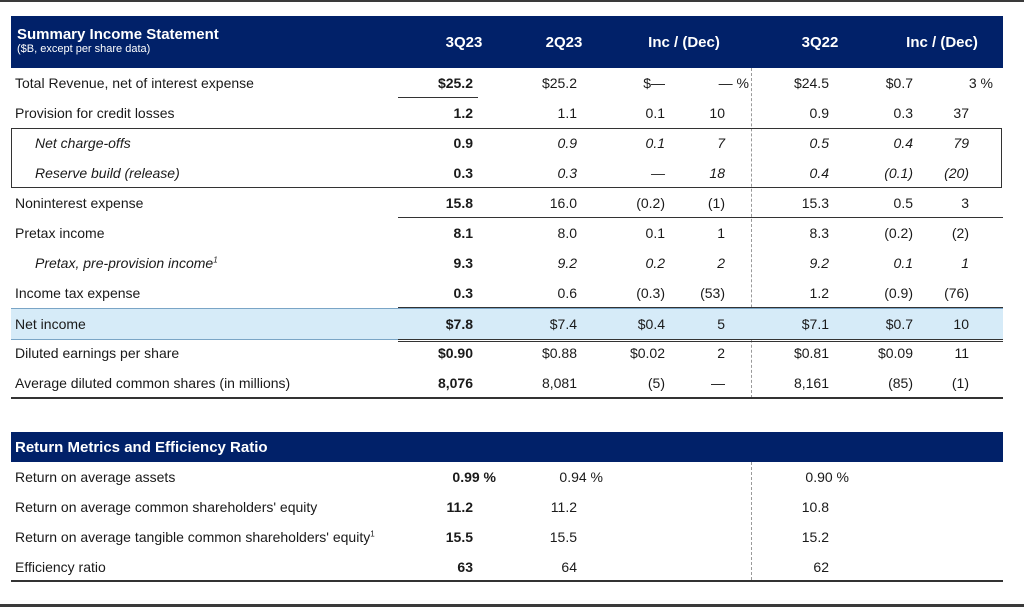  What do you see at coordinates (700, 340) in the screenshot?
I see `double-rule` at bounding box center [700, 340].